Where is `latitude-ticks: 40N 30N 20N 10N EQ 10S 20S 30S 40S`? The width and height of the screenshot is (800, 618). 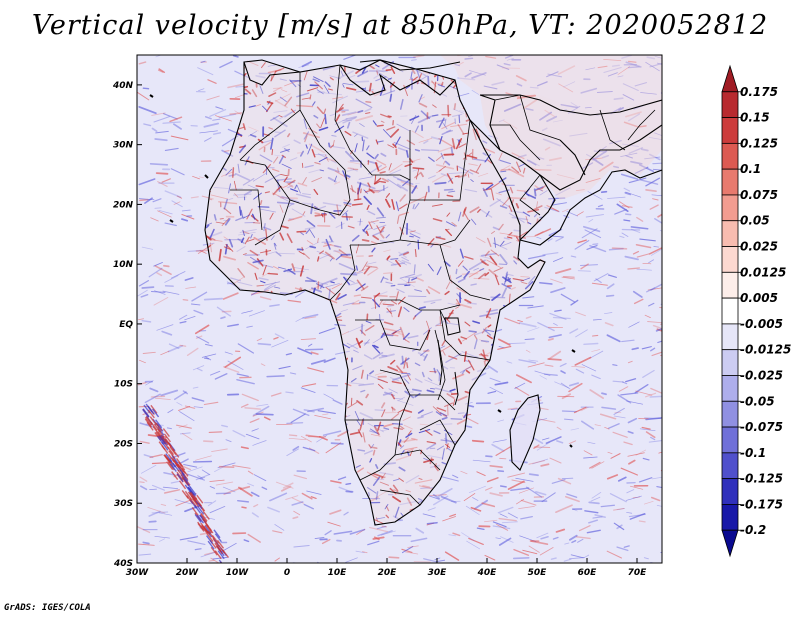
latitude-ticks: 40N 30N 20N 10N EQ 10S 20S 30S 40S is located at coordinates (127, 325).